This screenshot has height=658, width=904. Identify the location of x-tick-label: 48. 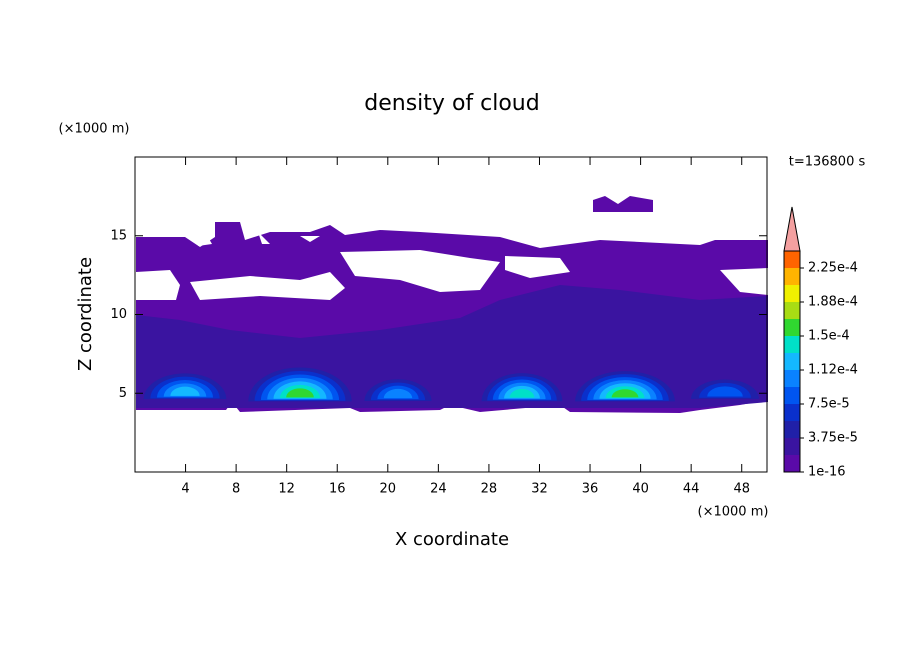
(741, 489).